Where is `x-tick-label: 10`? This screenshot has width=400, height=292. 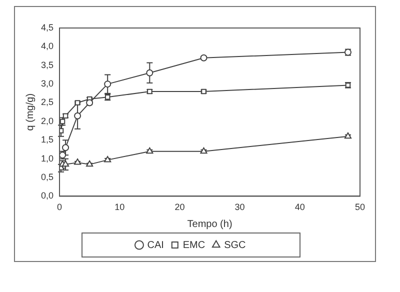
x-tick-label: 10 is located at coordinates (119, 207).